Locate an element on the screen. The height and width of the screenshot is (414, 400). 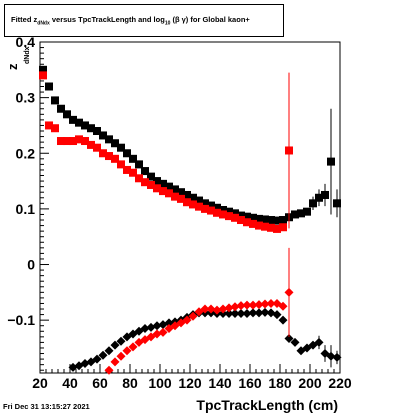
x-tick-label: 120 is located at coordinates (190, 383).